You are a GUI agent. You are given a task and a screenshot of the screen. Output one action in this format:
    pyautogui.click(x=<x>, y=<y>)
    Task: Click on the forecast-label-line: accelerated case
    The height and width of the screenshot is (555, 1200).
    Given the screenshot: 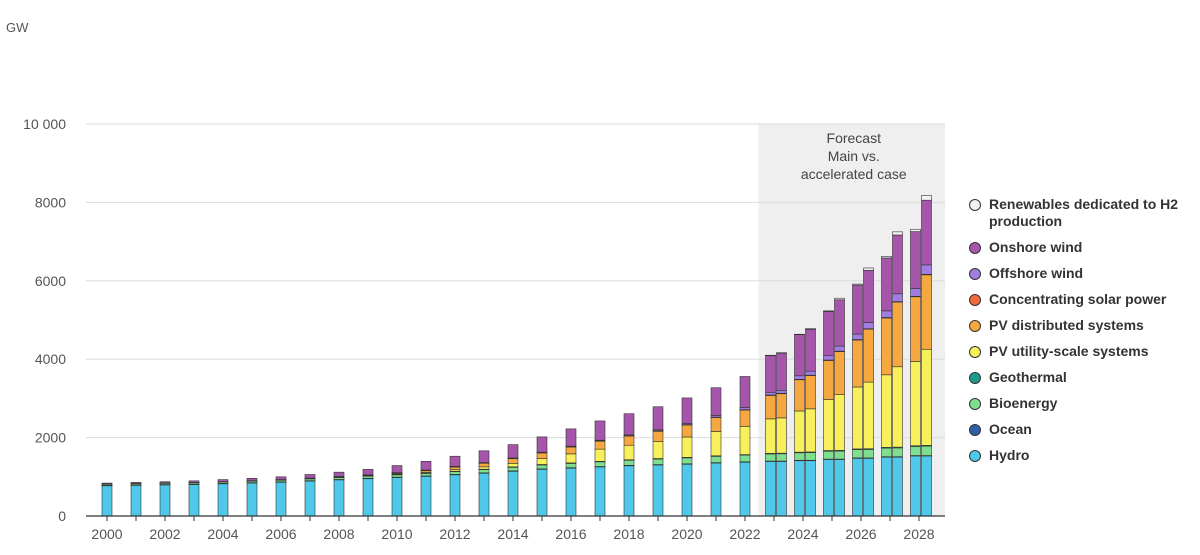 What is the action you would take?
    pyautogui.click(x=854, y=174)
    